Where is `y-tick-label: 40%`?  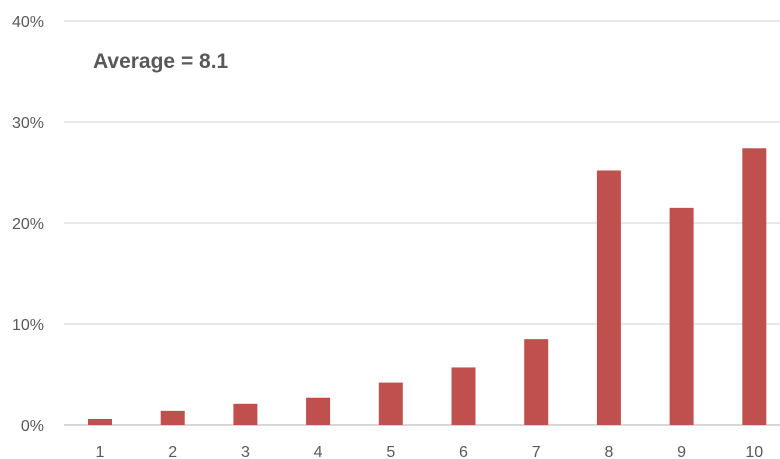
y-tick-label: 40% is located at coordinates (28, 22).